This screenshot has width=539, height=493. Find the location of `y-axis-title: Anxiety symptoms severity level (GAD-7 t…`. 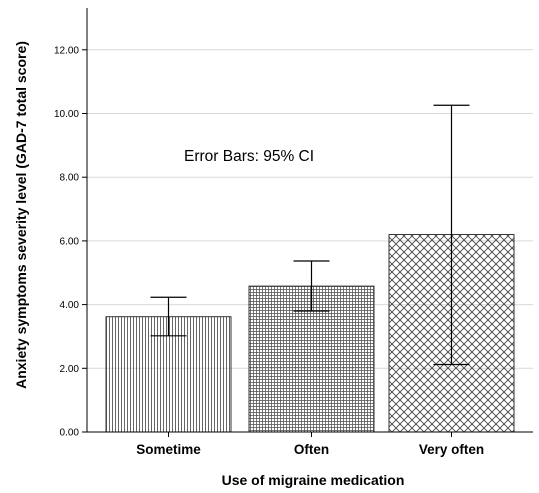

y-axis-title: Anxiety symptoms severity level (GAD-7 t… is located at coordinates (21, 215).